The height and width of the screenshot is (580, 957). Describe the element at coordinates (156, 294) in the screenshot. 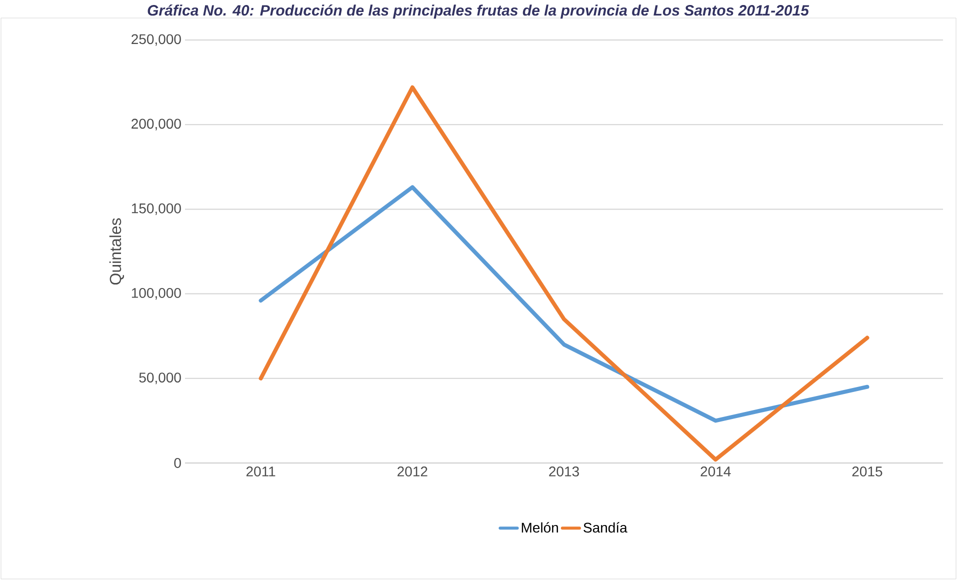

I see `y-tick-label: 100,000` at that location.